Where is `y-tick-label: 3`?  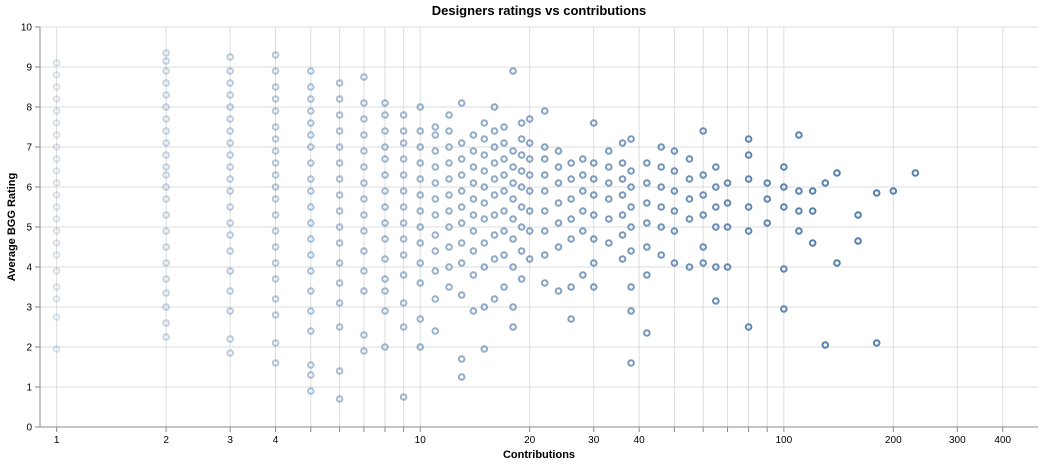
y-tick-label: 3 is located at coordinates (29, 308).